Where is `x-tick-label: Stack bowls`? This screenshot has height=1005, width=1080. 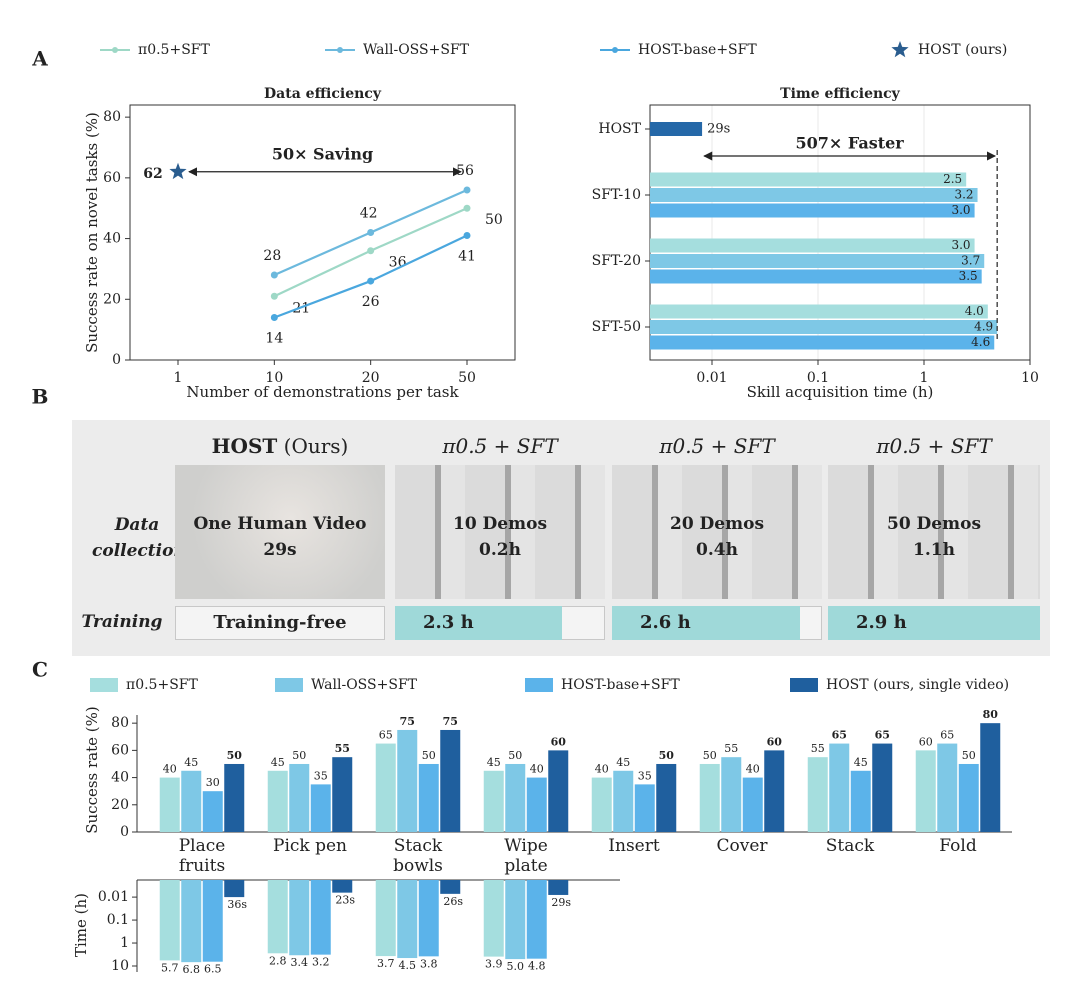
x-tick-label: Stack bowls is located at coordinates (418, 856).